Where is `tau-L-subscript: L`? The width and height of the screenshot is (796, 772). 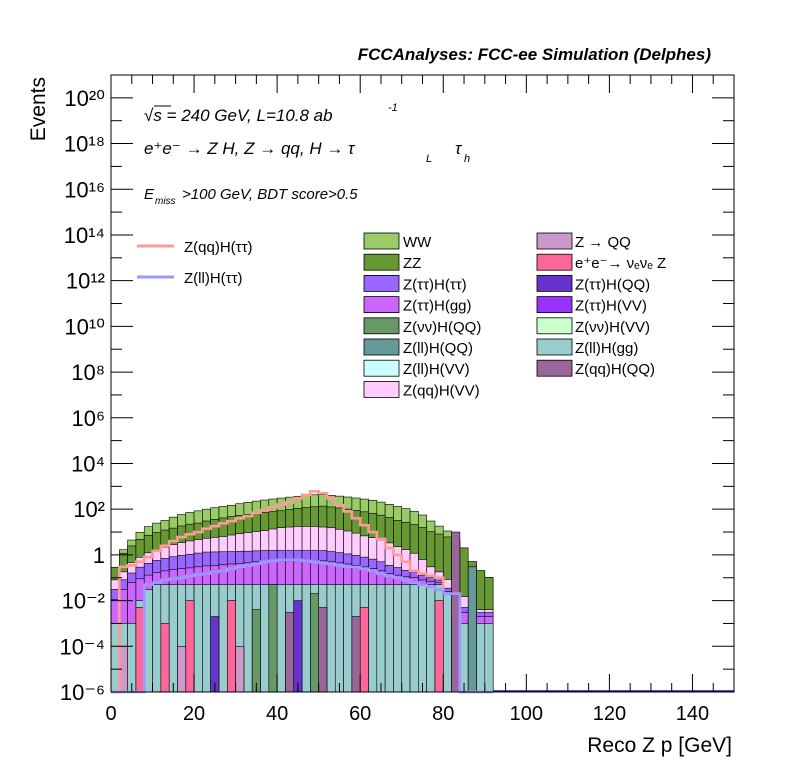
tau-L-subscript: L is located at coordinates (429, 159).